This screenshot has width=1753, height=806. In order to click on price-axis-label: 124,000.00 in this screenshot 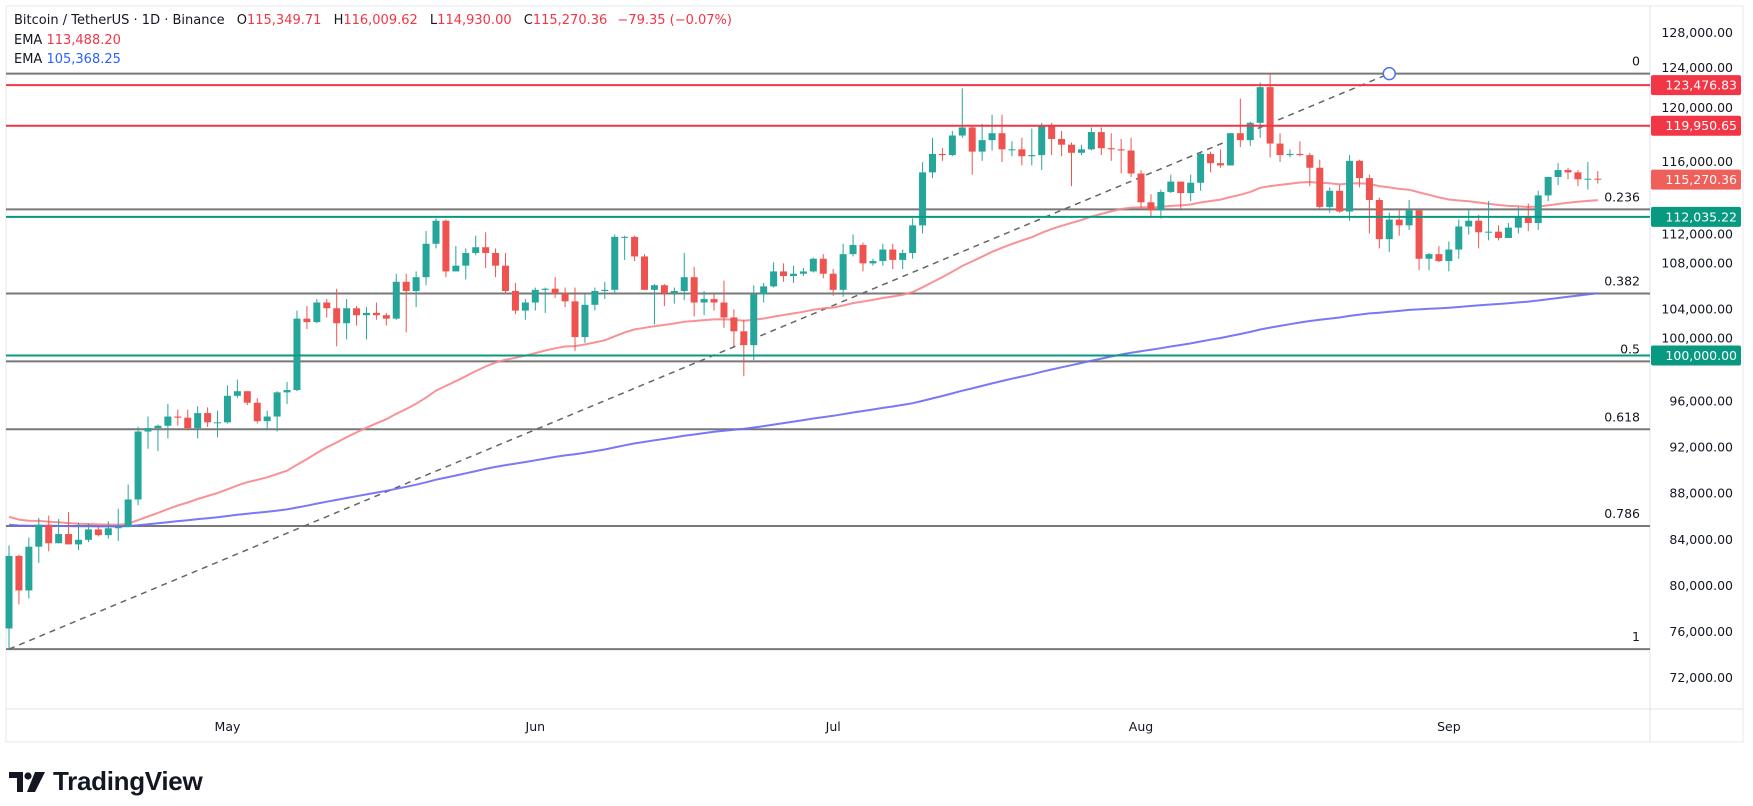, I will do `click(1697, 67)`.